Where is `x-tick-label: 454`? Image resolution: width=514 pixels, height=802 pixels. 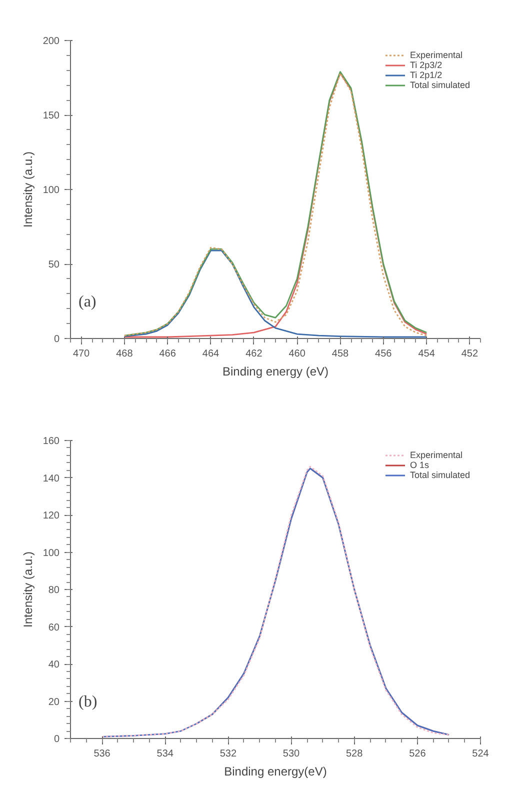 x-tick-label: 454 is located at coordinates (427, 354).